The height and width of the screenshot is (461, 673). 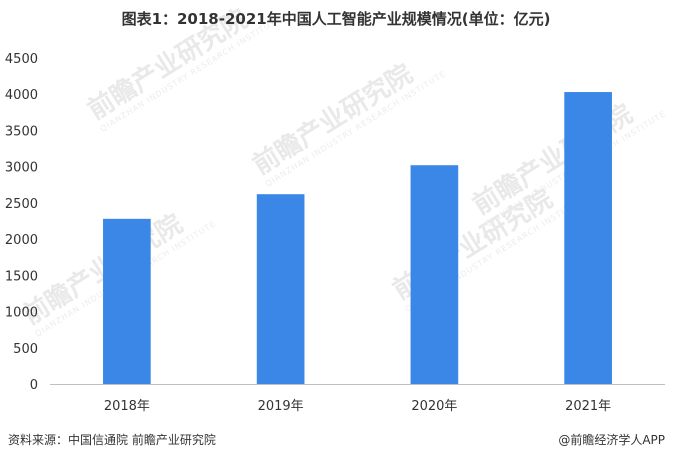 I want to click on brand-note: @前瞻经济学人APP, so click(x=611, y=439).